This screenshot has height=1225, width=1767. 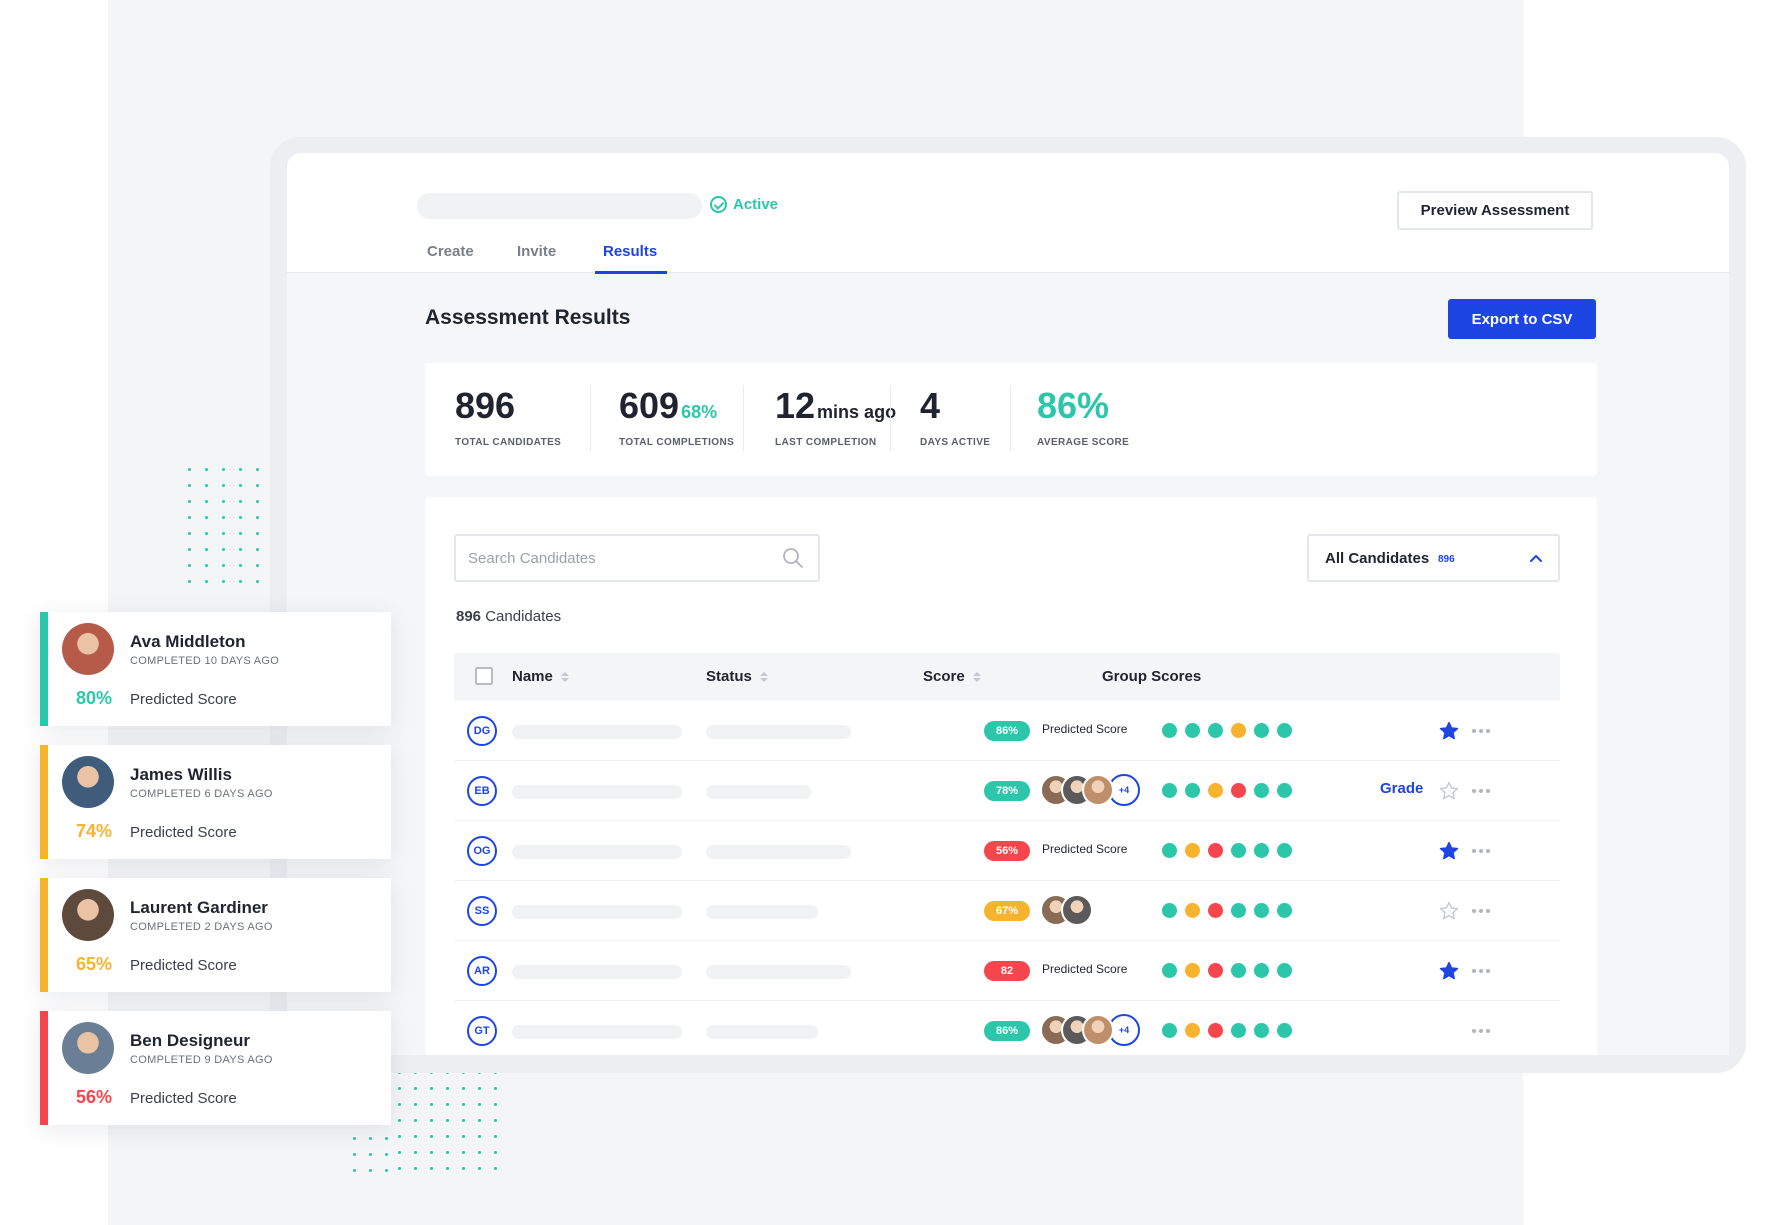 What do you see at coordinates (1007, 791) in the screenshot?
I see `table-row: EB 78% +4 Grade` at bounding box center [1007, 791].